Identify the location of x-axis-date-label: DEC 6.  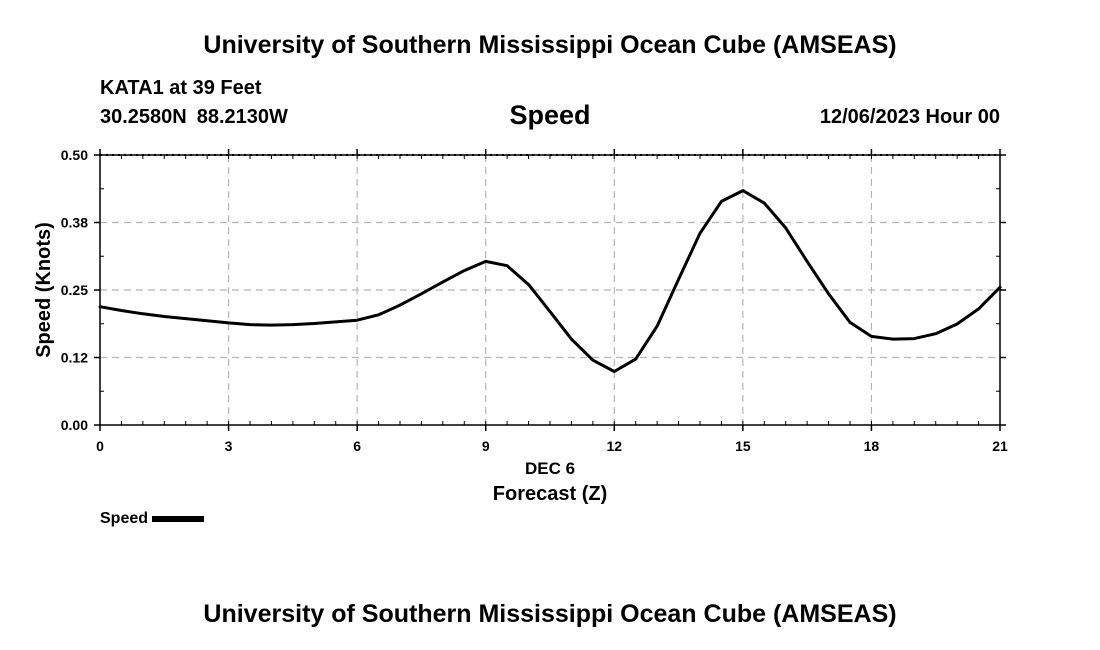
(550, 468).